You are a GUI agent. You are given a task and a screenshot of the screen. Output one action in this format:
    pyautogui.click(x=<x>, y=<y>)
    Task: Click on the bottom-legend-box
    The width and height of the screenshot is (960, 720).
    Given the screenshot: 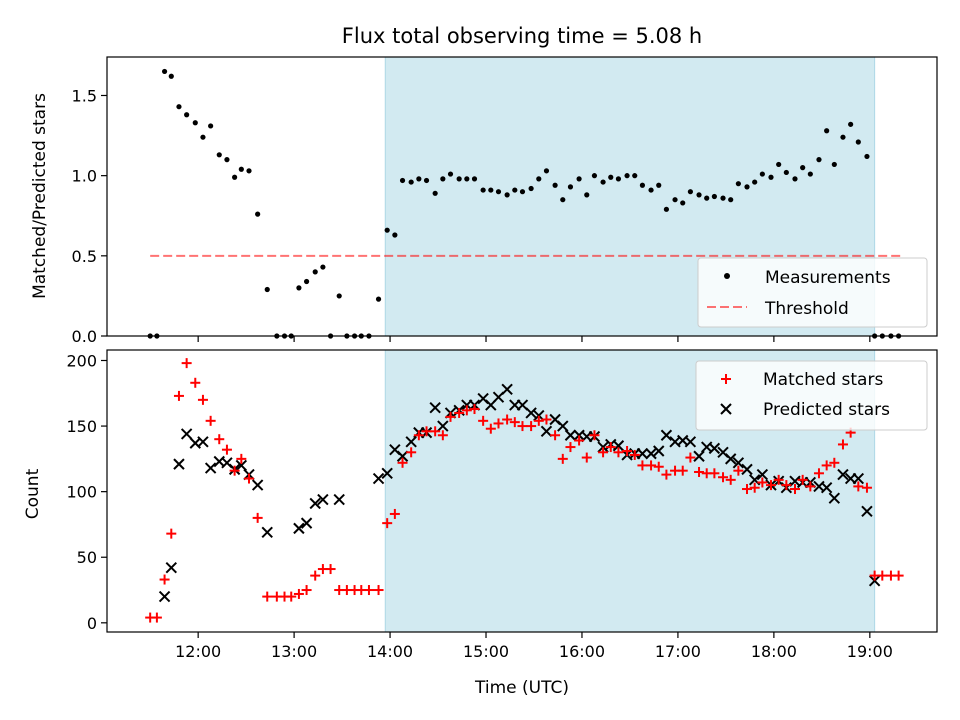 What is the action you would take?
    pyautogui.click(x=811, y=395)
    